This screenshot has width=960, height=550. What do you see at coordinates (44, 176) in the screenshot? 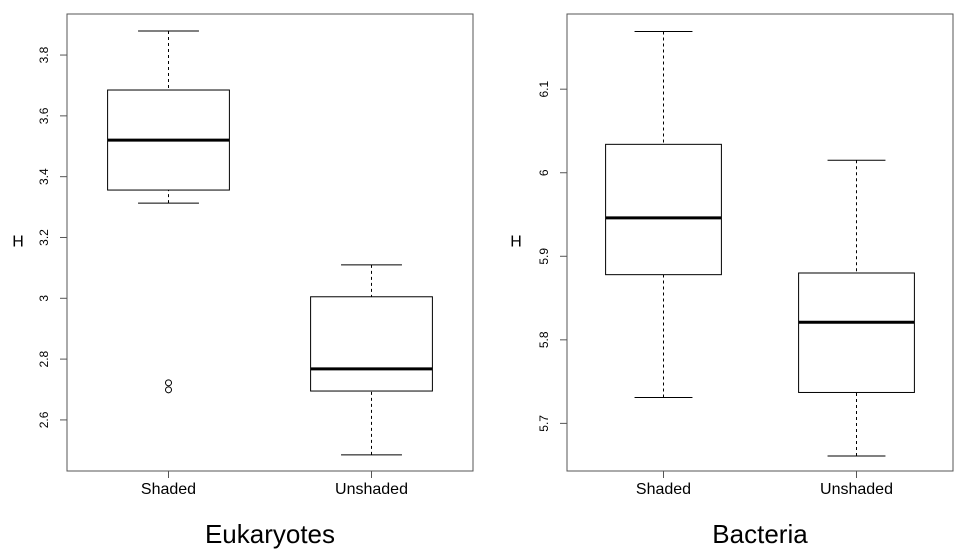
I see `y-tick-label: 3.4` at bounding box center [44, 176].